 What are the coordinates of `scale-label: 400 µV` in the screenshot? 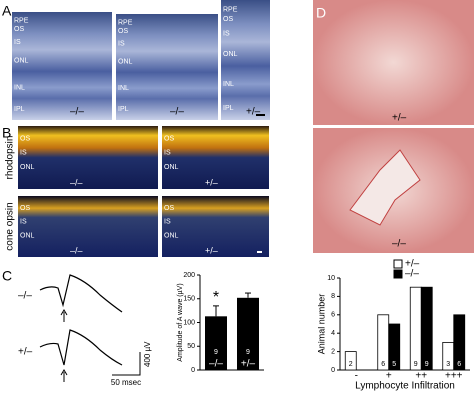 It's located at (147, 354).